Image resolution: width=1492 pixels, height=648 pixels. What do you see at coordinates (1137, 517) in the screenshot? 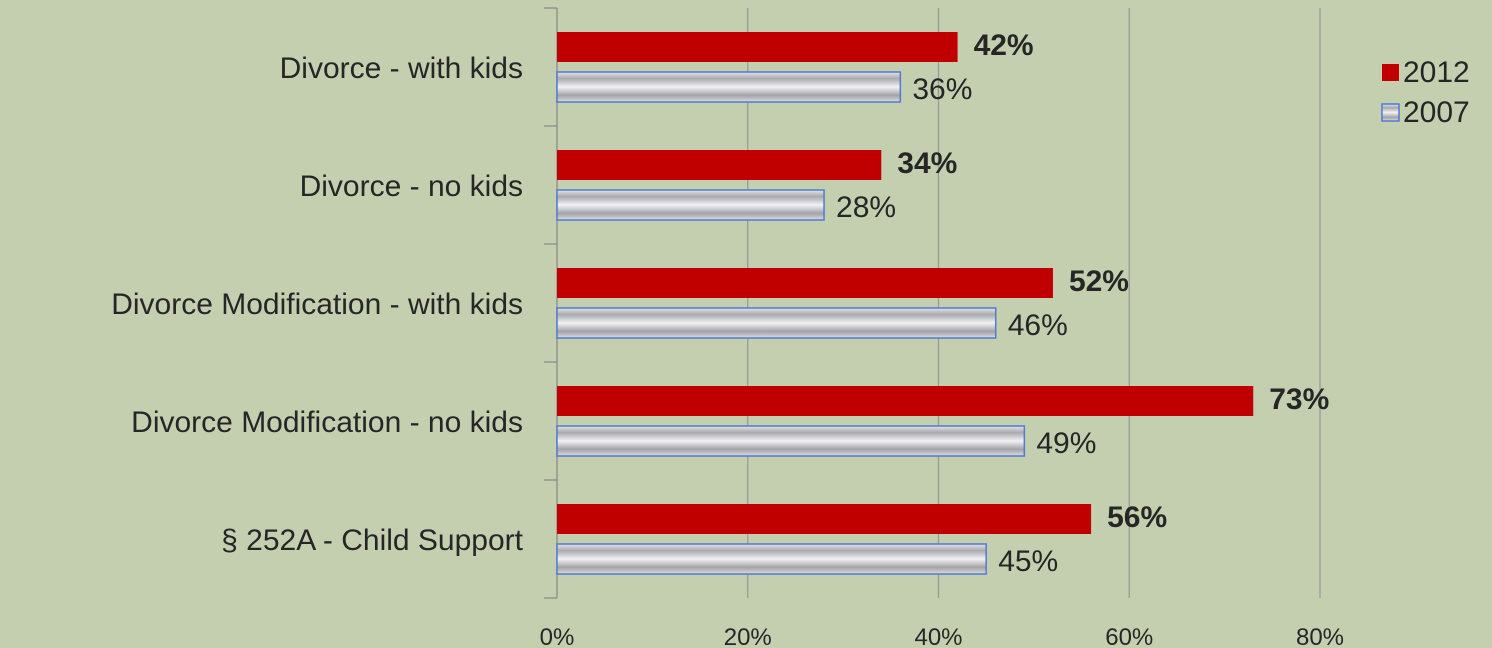
I see `data-label-2012: 56%` at bounding box center [1137, 517].